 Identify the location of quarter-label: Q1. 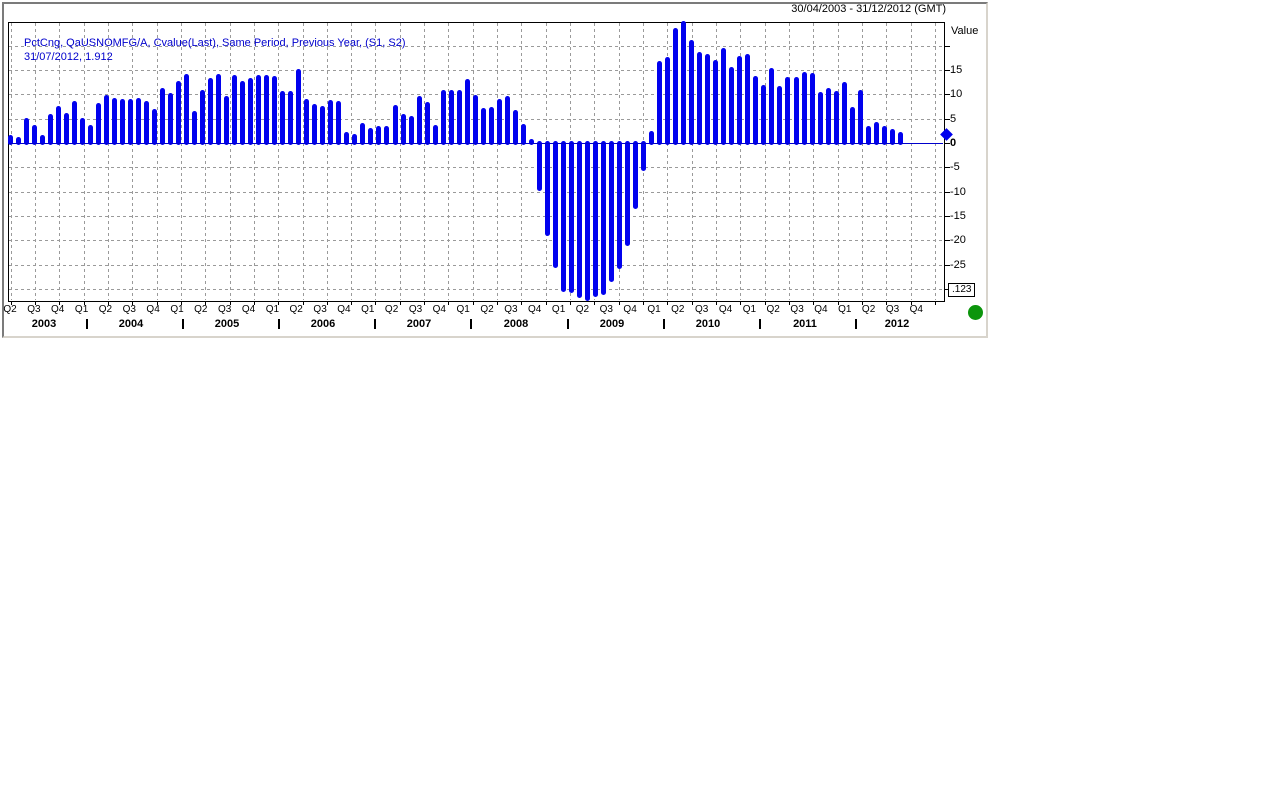
(749, 309).